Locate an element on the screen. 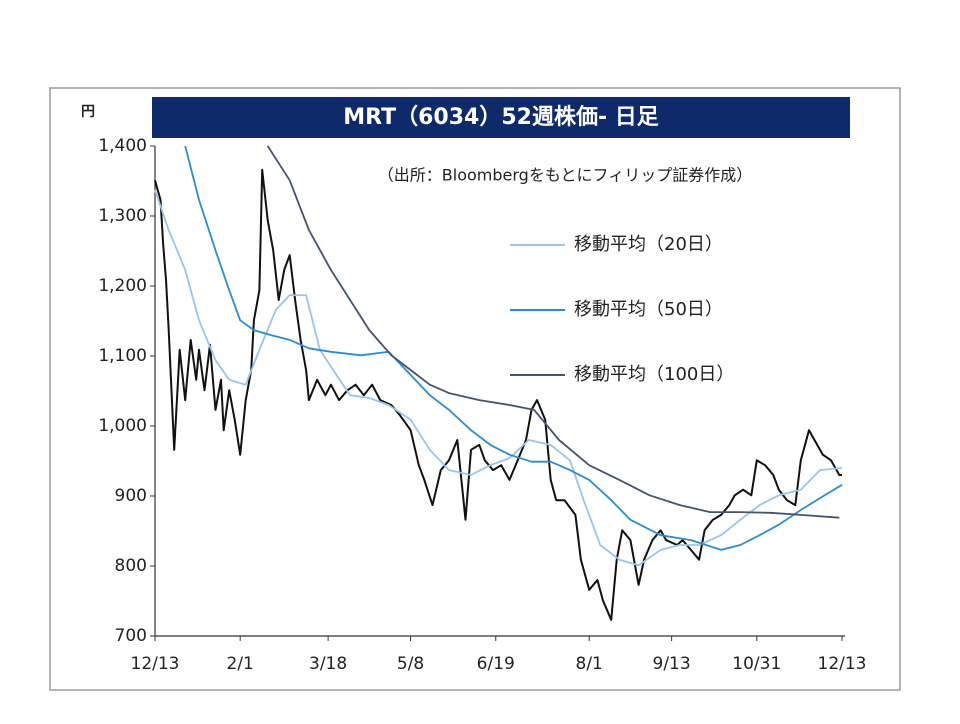  y-tick-label: 900 is located at coordinates (131, 496).